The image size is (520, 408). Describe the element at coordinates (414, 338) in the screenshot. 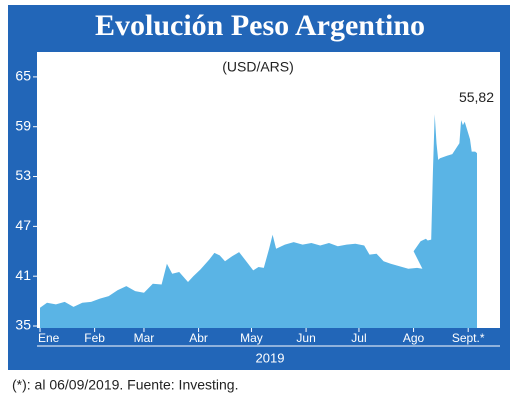

I see `x-tick-label: Ago` at that location.